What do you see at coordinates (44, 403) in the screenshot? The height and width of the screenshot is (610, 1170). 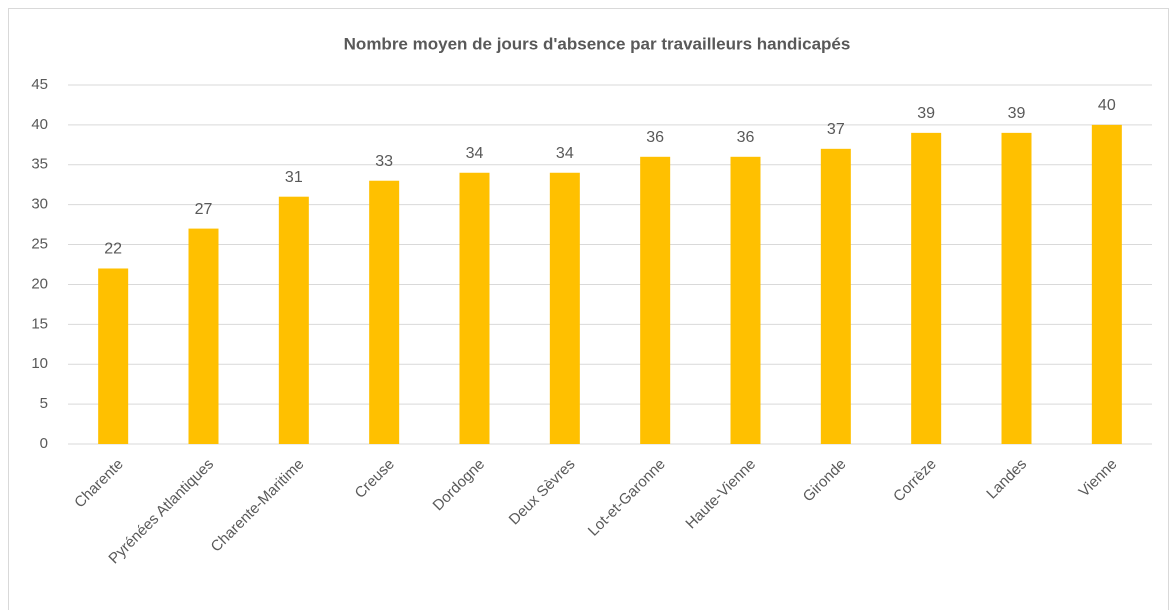 I see `y-tick-label: 5` at bounding box center [44, 403].